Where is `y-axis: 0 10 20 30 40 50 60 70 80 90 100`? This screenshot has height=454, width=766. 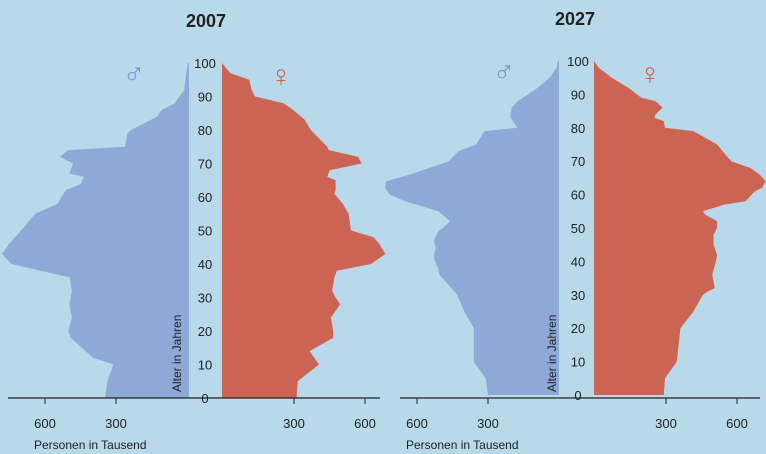 y-axis: 0 10 20 30 40 50 60 70 80 90 100 is located at coordinates (578, 228).